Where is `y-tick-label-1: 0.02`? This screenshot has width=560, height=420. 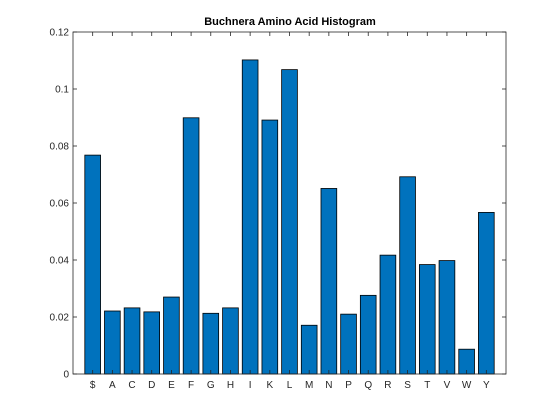 y-tick-label-1: 0.02 is located at coordinates (60, 318).